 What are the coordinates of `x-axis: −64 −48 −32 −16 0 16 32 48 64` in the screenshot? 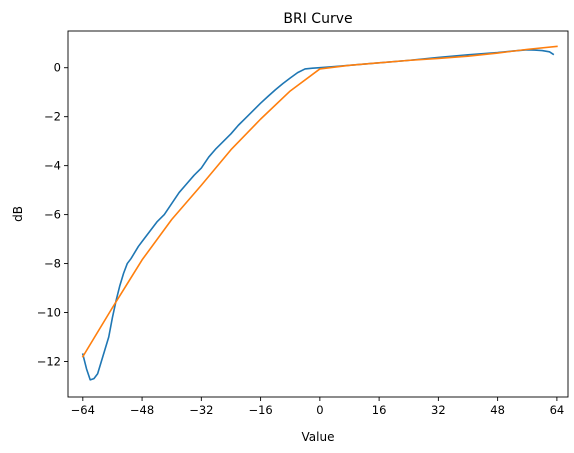 It's located at (318, 407).